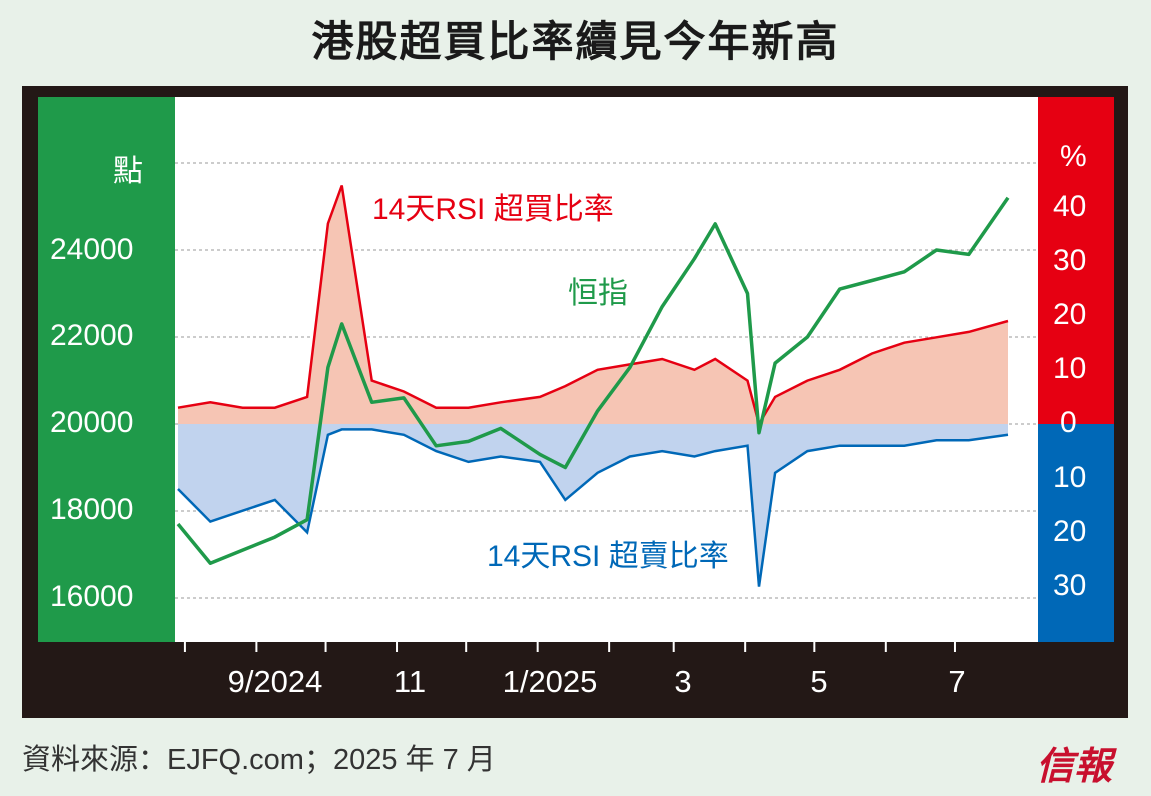 This screenshot has height=796, width=1151. What do you see at coordinates (550, 681) in the screenshot?
I see `x-tick-jan-2025: 1/2025` at bounding box center [550, 681].